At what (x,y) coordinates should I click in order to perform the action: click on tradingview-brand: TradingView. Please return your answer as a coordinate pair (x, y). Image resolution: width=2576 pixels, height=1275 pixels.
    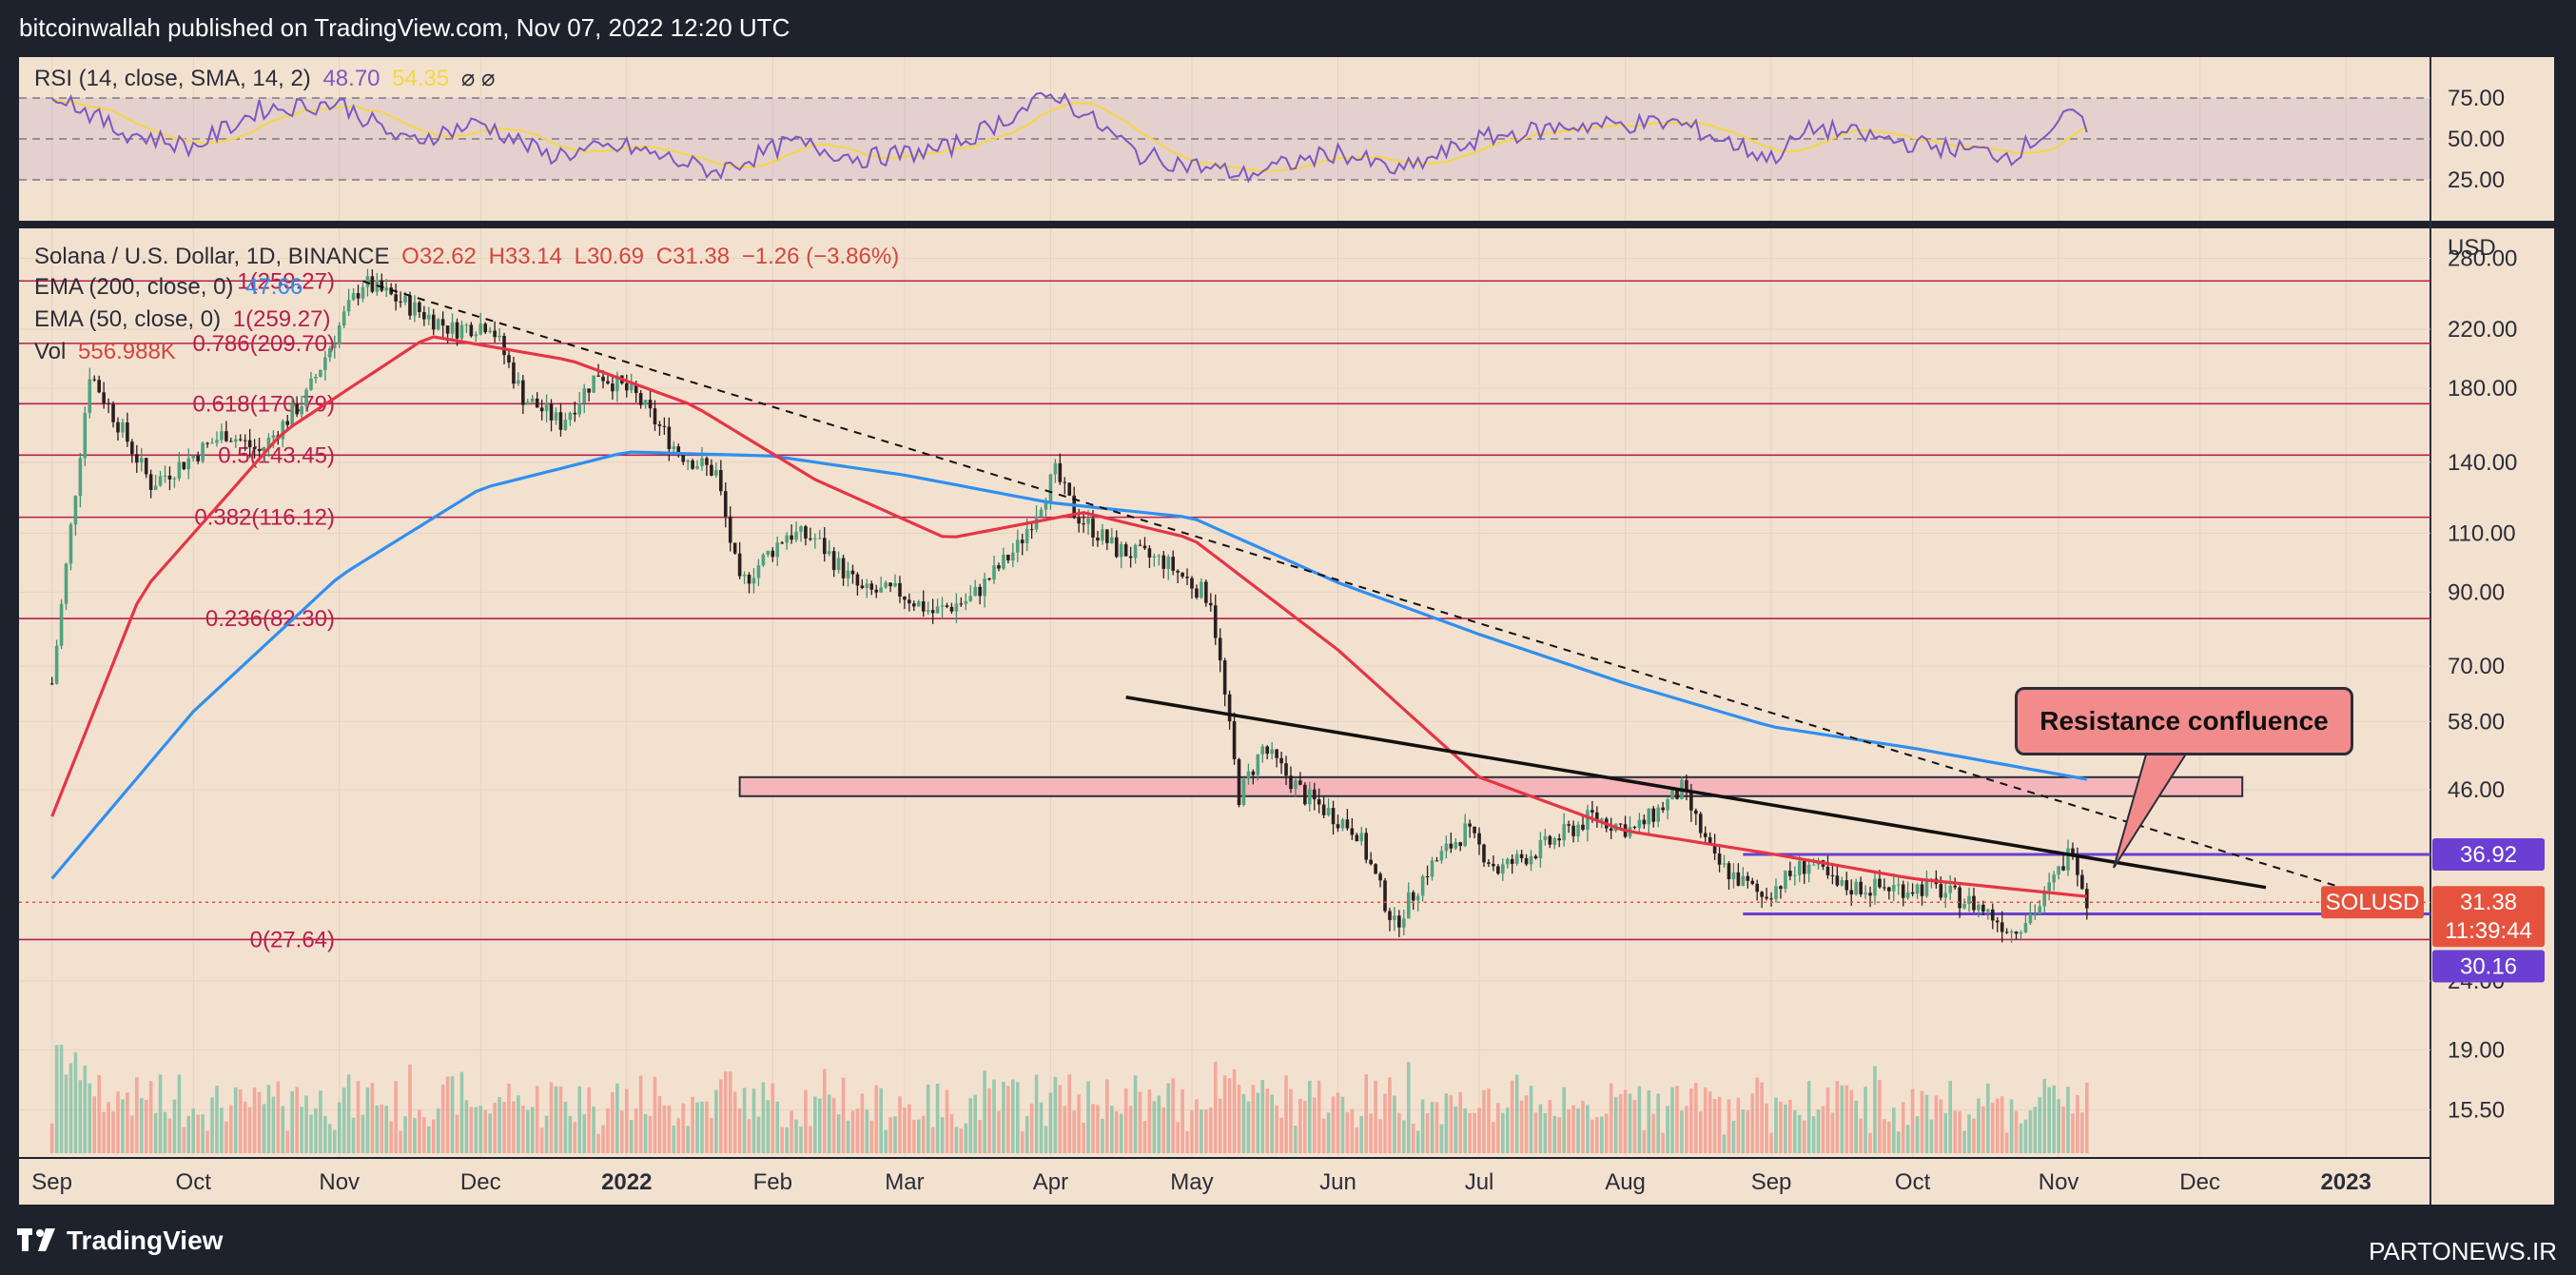
    Looking at the image, I should click on (145, 1240).